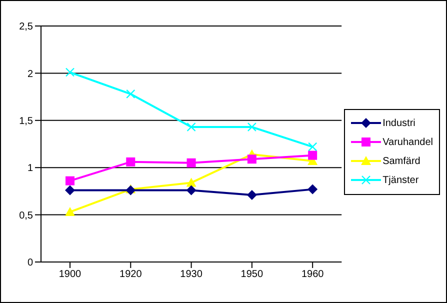  Describe the element at coordinates (312, 274) in the screenshot. I see `x-tick-label: 1960` at that location.